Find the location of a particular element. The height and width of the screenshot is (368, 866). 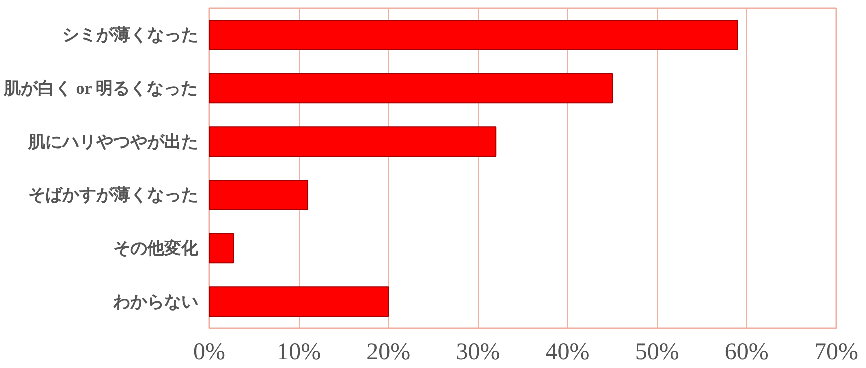

x-tick-label: 60% is located at coordinates (746, 353).